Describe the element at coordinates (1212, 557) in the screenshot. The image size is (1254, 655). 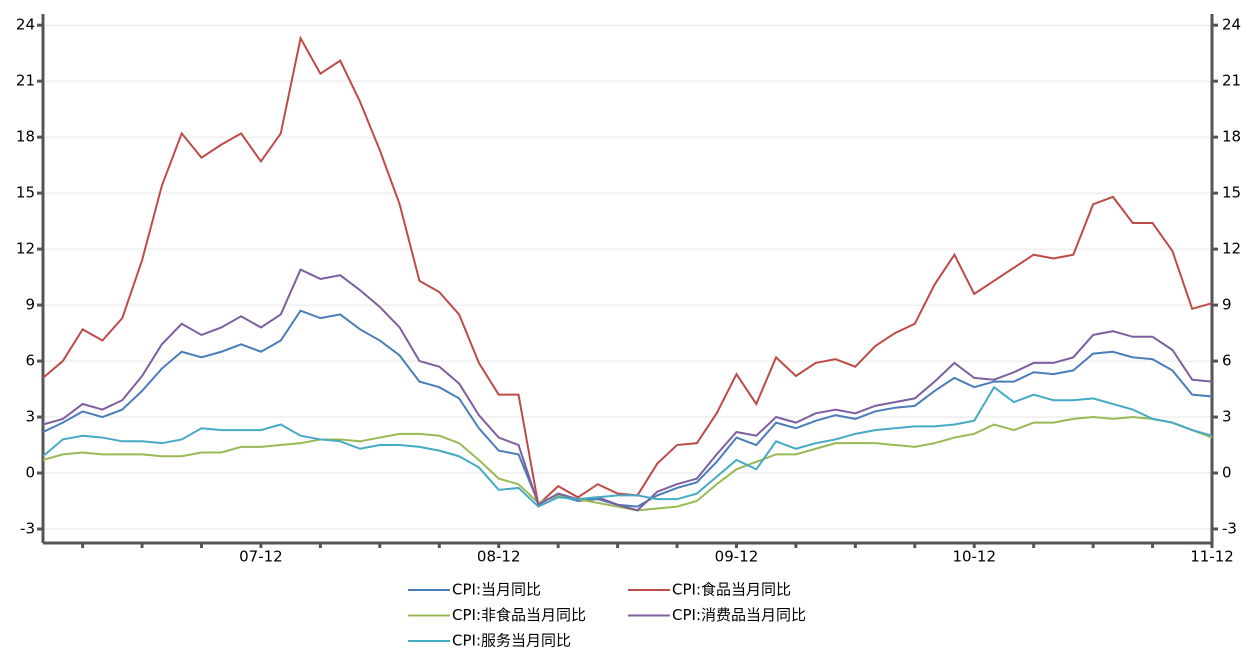
I see `x-tick-label: 11-12` at that location.